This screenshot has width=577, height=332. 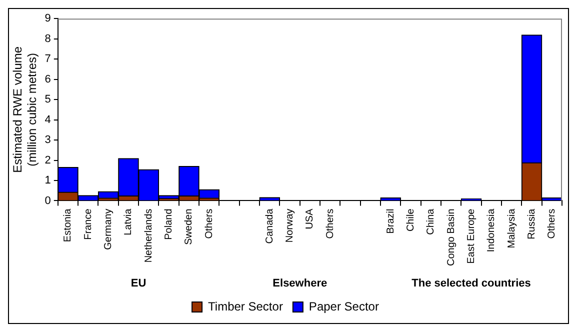 I want to click on x-tick-label: Estonia, so click(x=68, y=225).